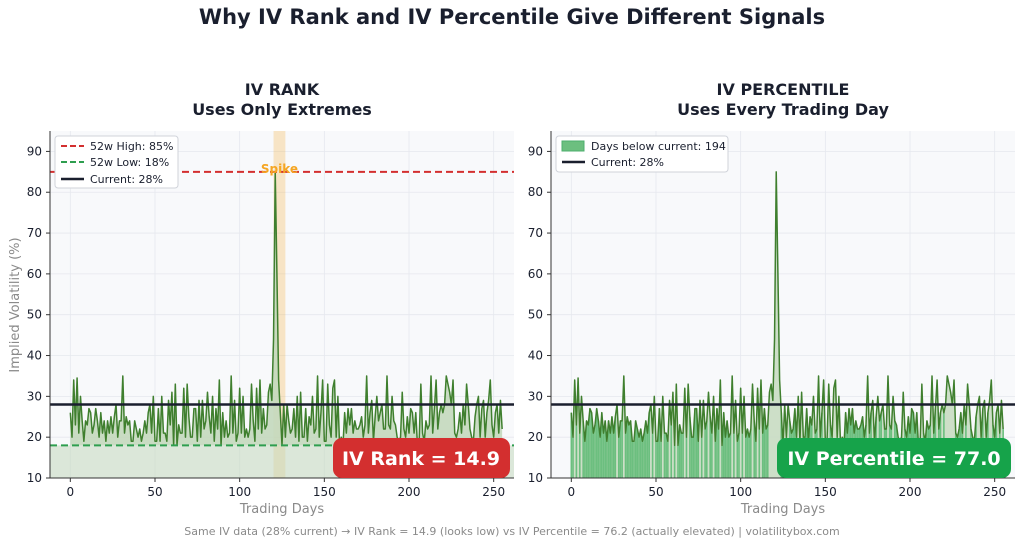  What do you see at coordinates (15, 304) in the screenshot?
I see `iv-rank-ylabel: Implied Volatility (%)` at bounding box center [15, 304].